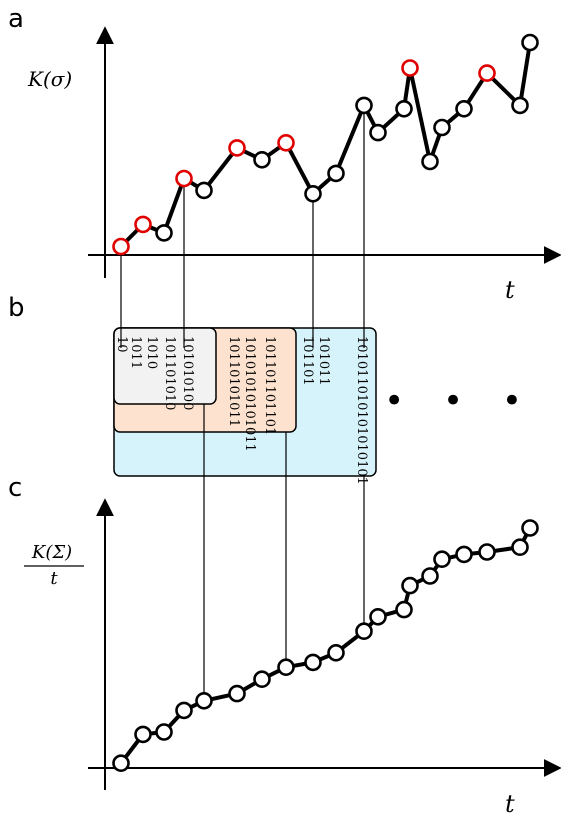  What do you see at coordinates (169, 373) in the screenshot?
I see `bit-string-0-3: 101101010` at bounding box center [169, 373].